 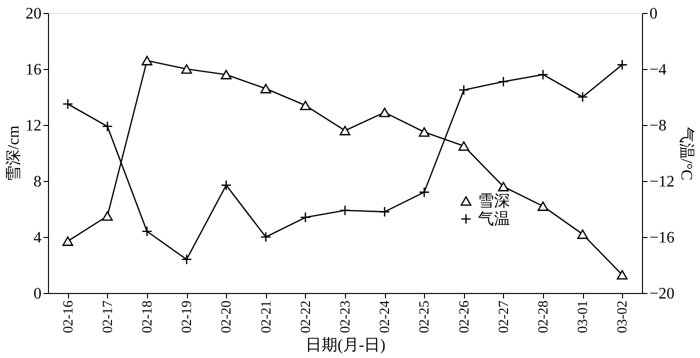 I want to click on y-tick-label: 4, so click(x=38, y=238).